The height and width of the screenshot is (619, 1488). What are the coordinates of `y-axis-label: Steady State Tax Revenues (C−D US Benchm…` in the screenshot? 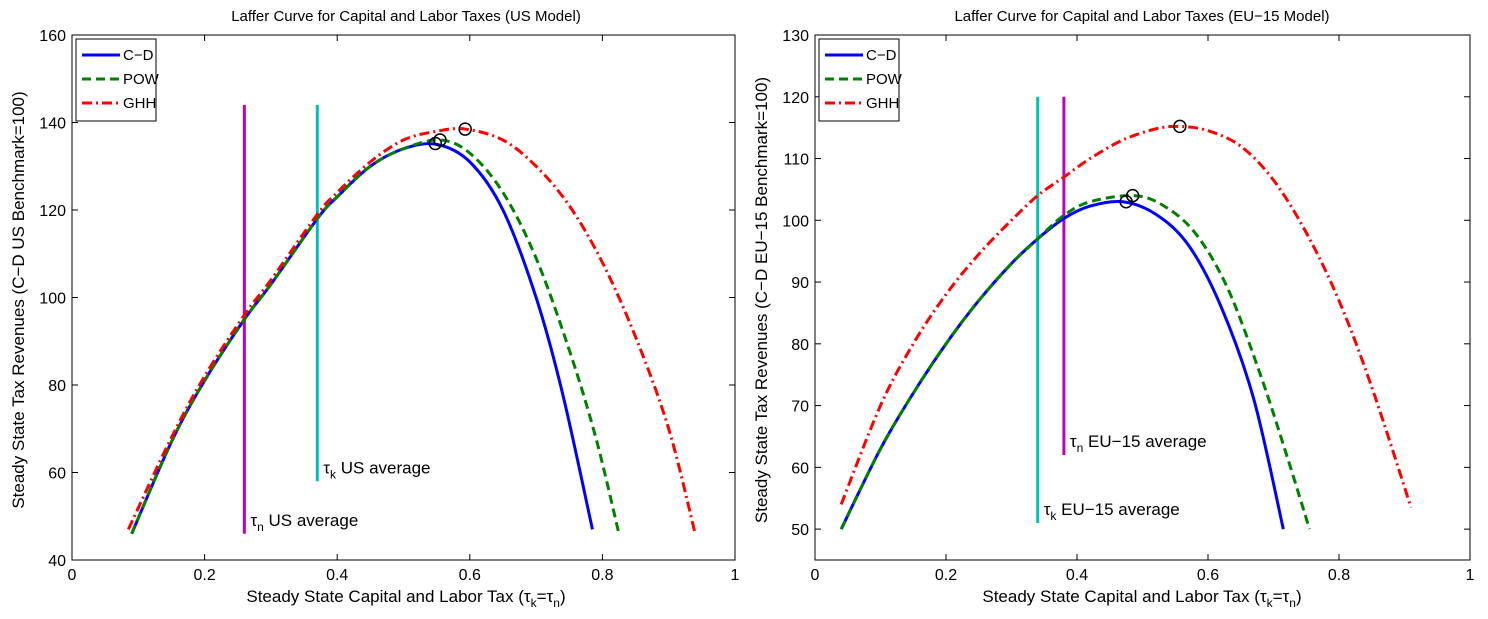 It's located at (18, 299).